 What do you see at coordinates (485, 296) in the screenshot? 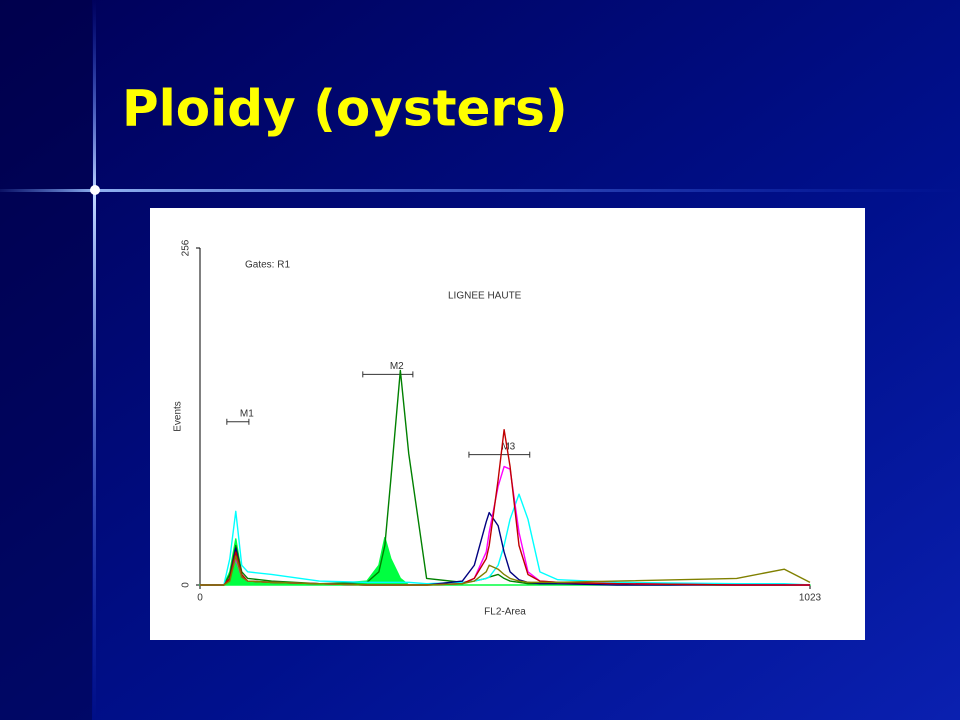
I see `annotation: LIGNEE HAUTE` at bounding box center [485, 296].